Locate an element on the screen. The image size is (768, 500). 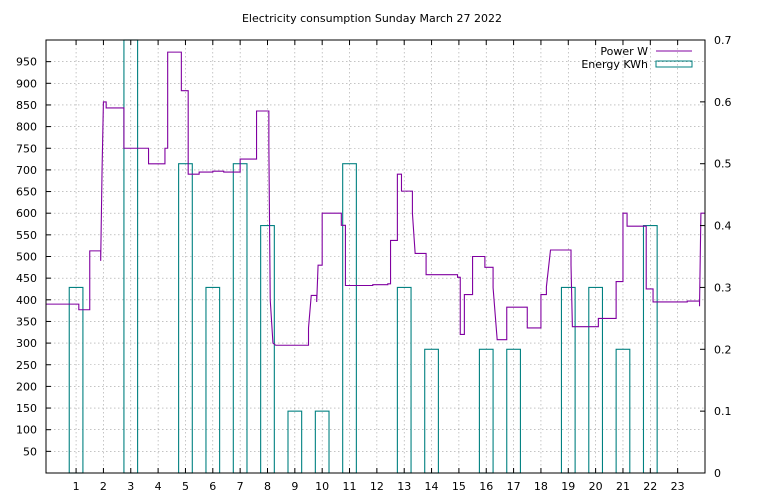
x-tick-label: 13 is located at coordinates (404, 486).